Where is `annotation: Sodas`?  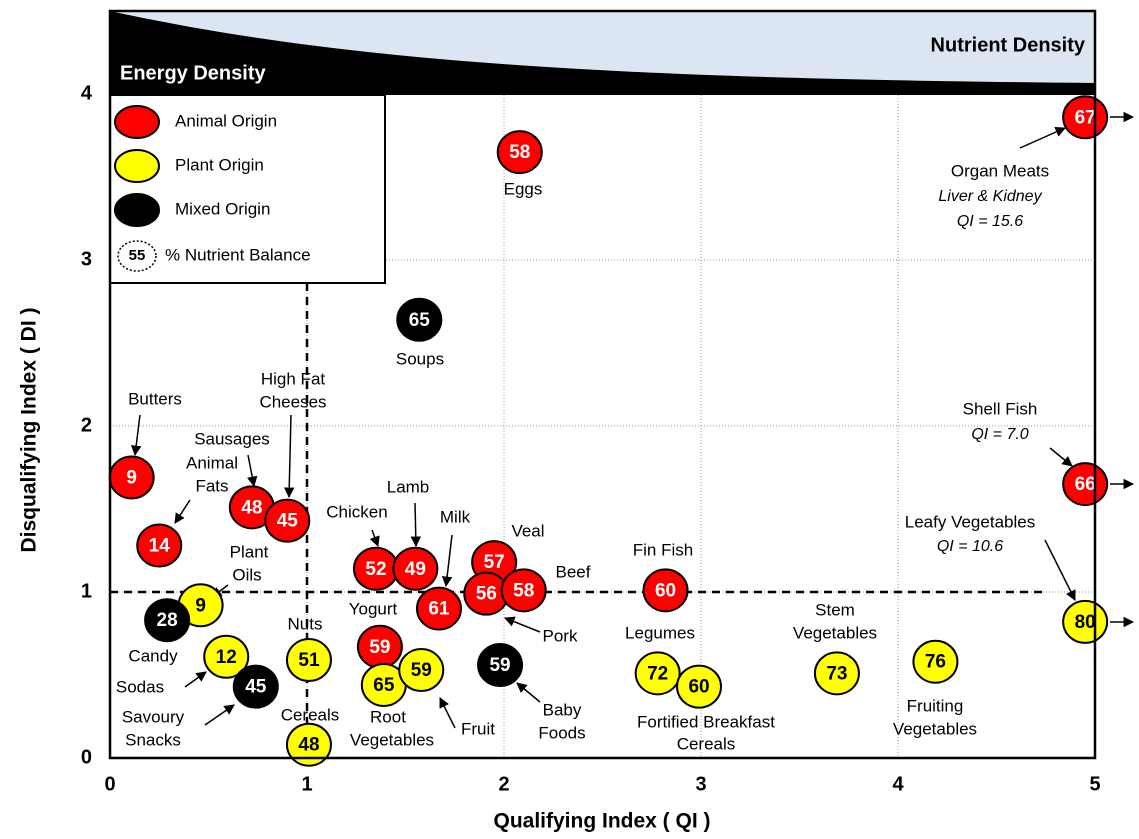
annotation: Sodas is located at coordinates (140, 686).